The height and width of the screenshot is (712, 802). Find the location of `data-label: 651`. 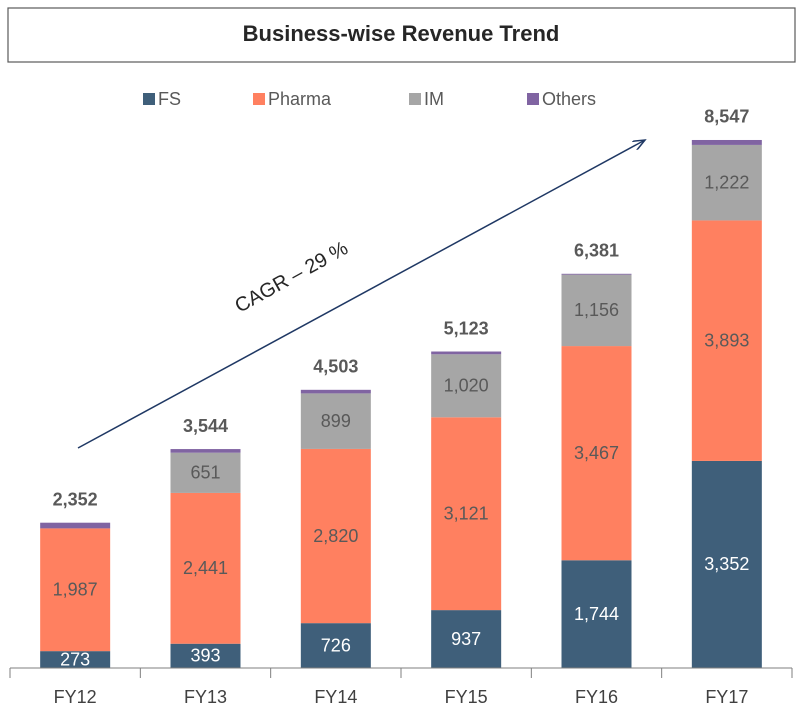

data-label: 651 is located at coordinates (205, 473).